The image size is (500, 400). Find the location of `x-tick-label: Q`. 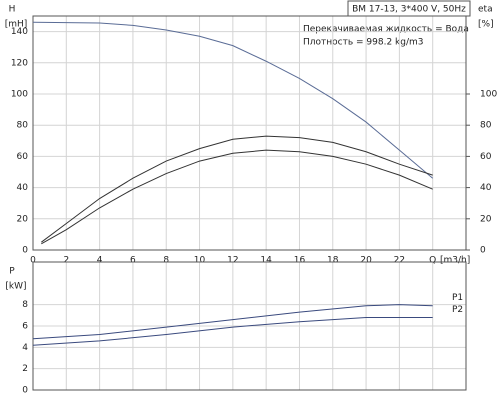

x-tick-label: Q is located at coordinates (432, 261).